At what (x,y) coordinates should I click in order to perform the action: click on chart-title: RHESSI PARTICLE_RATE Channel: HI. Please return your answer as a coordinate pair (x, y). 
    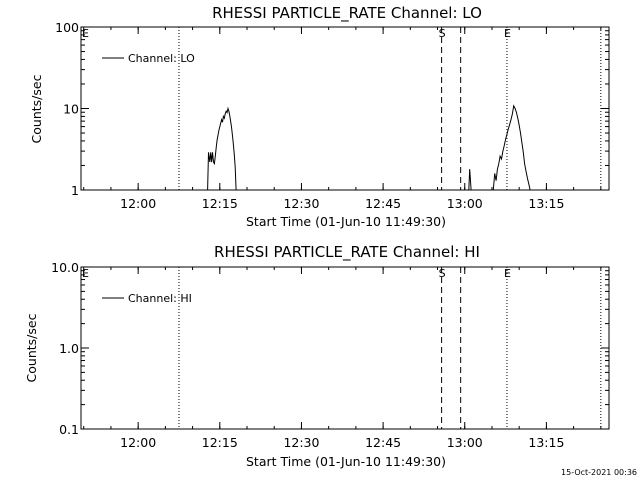
    Looking at the image, I should click on (347, 252).